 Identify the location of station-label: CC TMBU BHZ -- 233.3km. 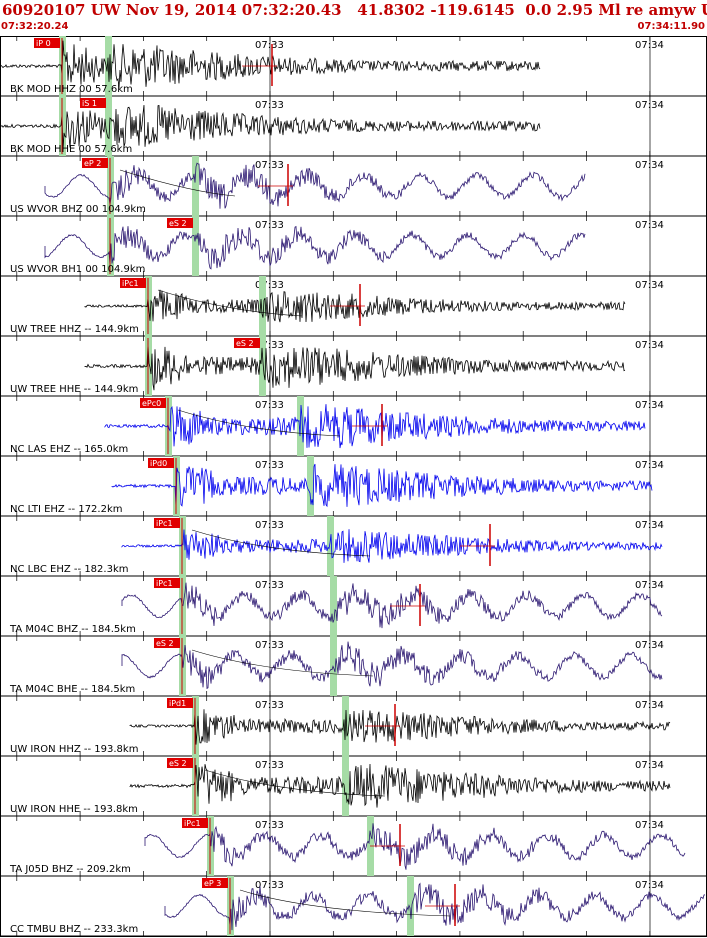
(74, 929).